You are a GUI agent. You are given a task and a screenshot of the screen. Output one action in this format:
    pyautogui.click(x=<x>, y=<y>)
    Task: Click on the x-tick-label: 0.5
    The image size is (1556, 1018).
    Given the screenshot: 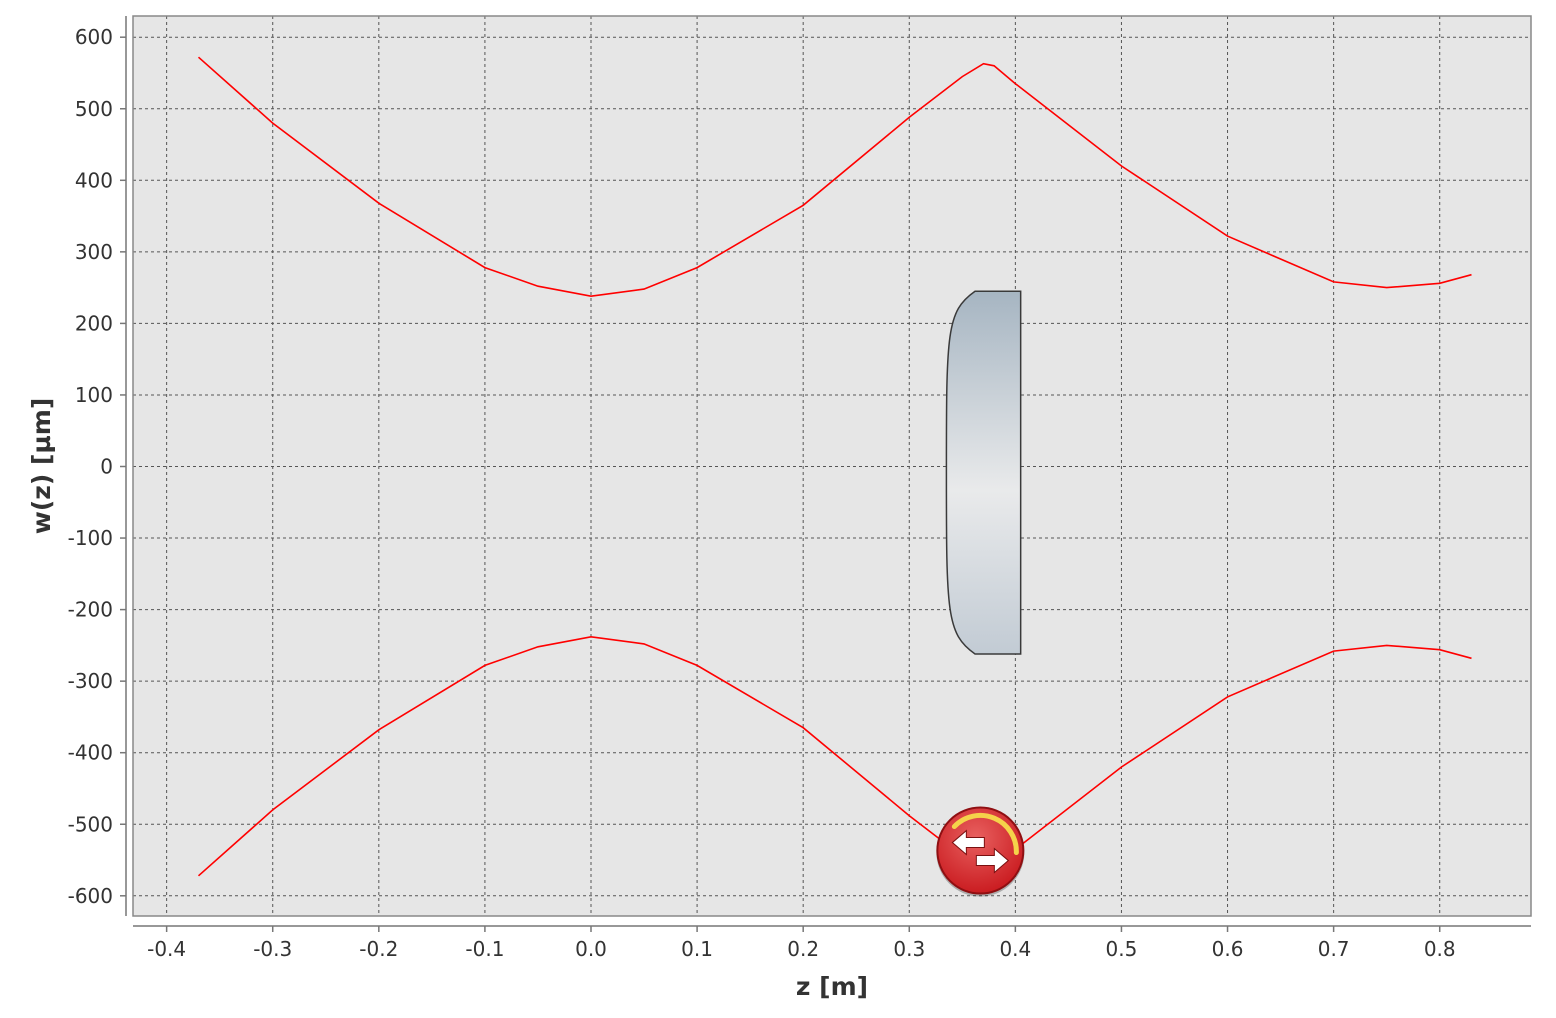 What is the action you would take?
    pyautogui.click(x=1122, y=949)
    